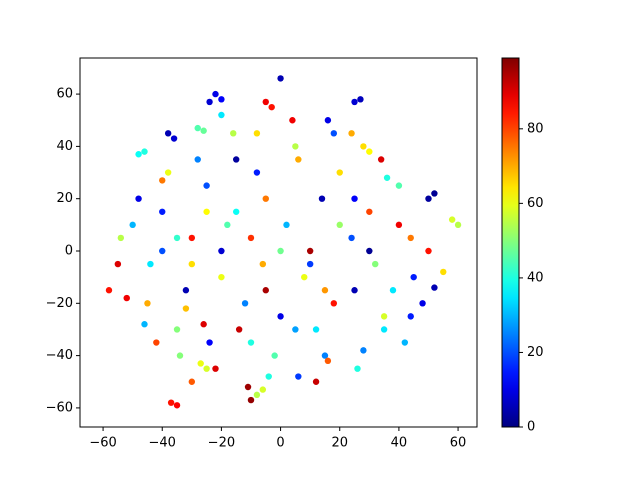 This screenshot has width=640, height=484. Describe the element at coordinates (221, 443) in the screenshot. I see `x-tick-label: −20` at that location.